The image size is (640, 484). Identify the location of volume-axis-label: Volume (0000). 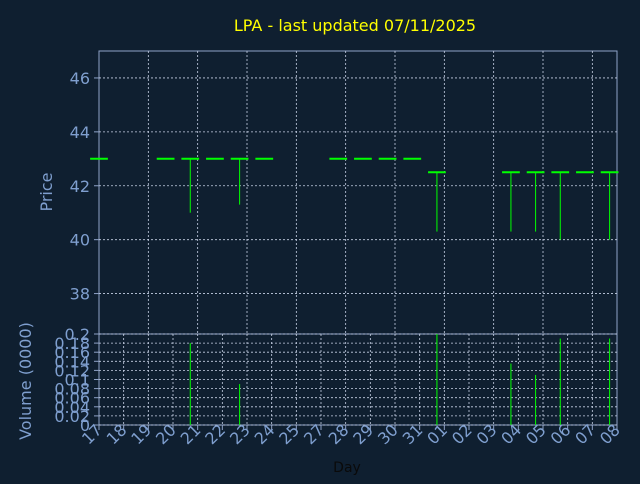
(25, 381).